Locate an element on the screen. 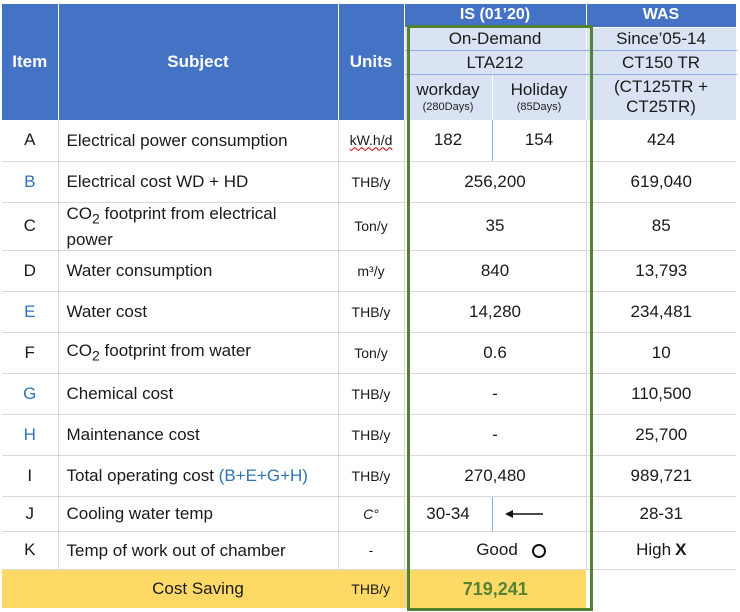  row-item: K is located at coordinates (30, 550).